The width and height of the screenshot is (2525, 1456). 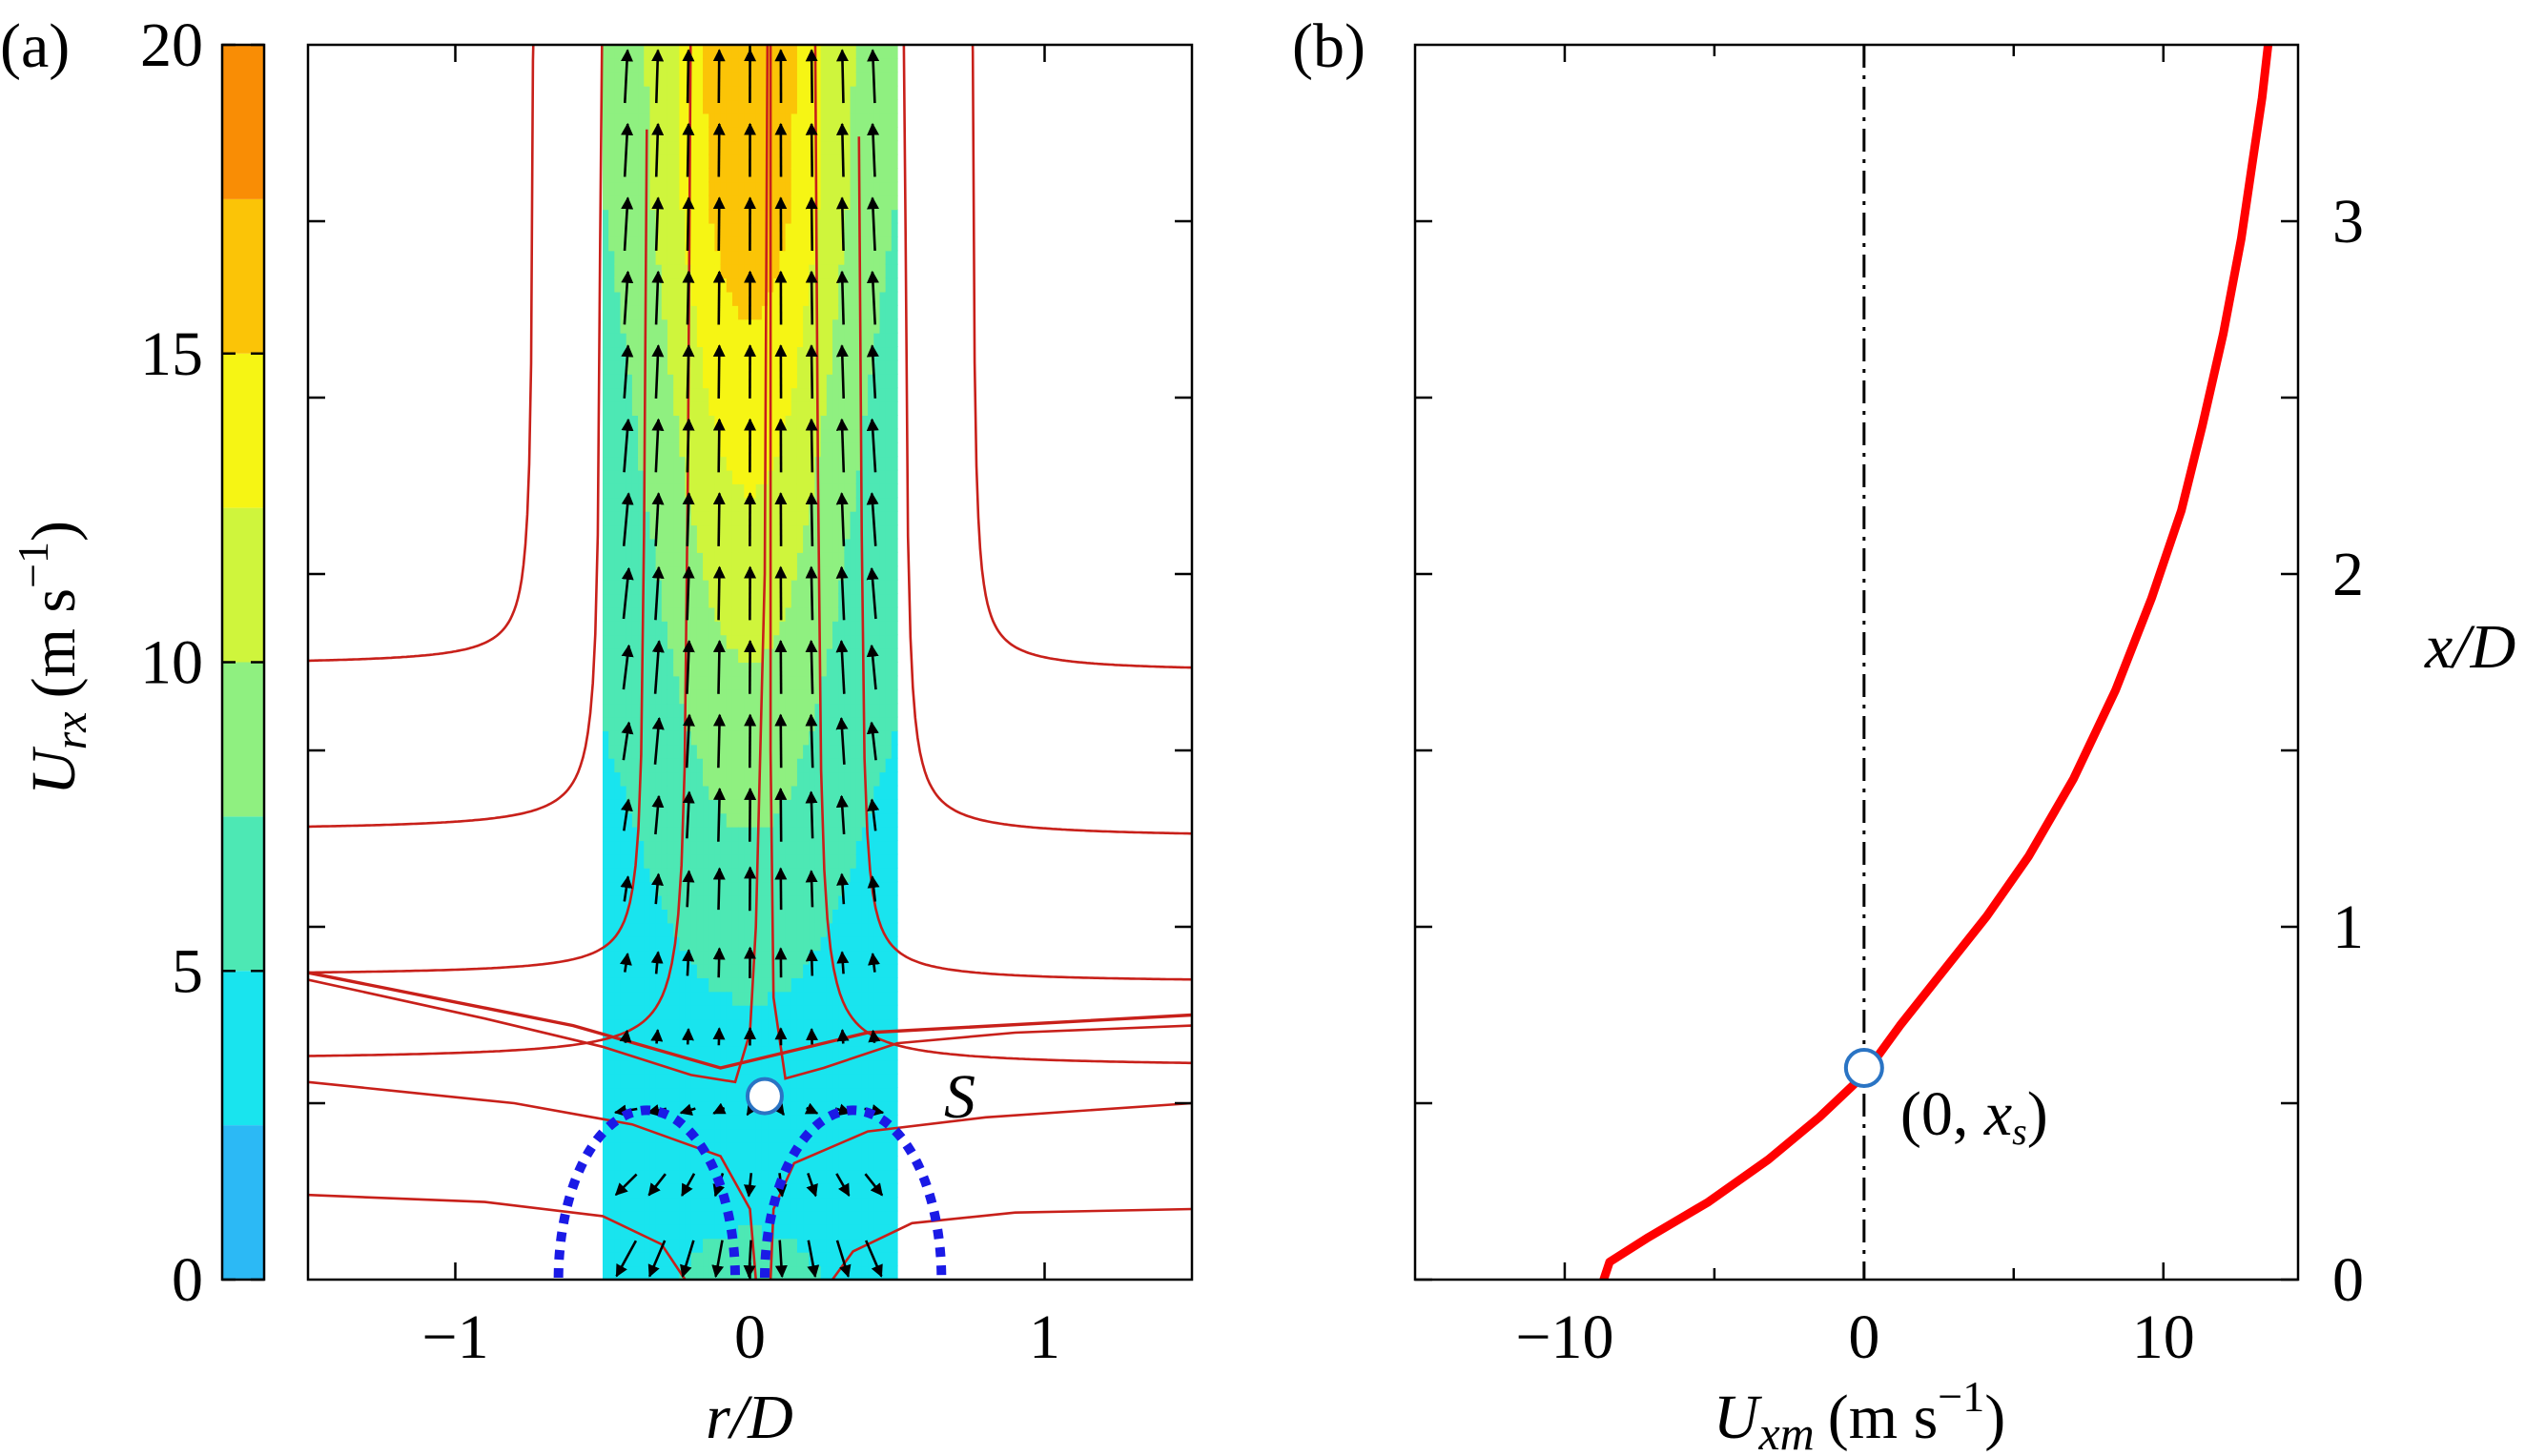 What do you see at coordinates (243, 739) in the screenshot?
I see `colorbar-band` at bounding box center [243, 739].